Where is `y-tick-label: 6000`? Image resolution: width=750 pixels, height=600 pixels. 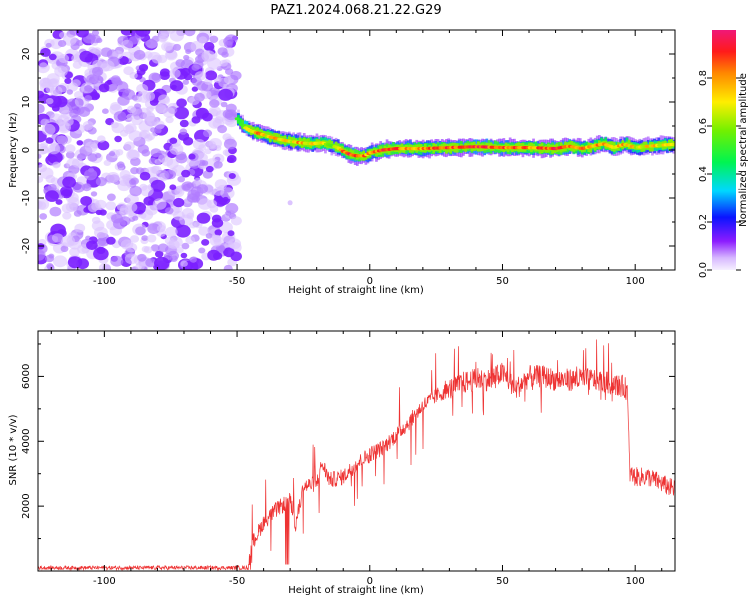
y-tick-label: 6000 is located at coordinates (26, 376).